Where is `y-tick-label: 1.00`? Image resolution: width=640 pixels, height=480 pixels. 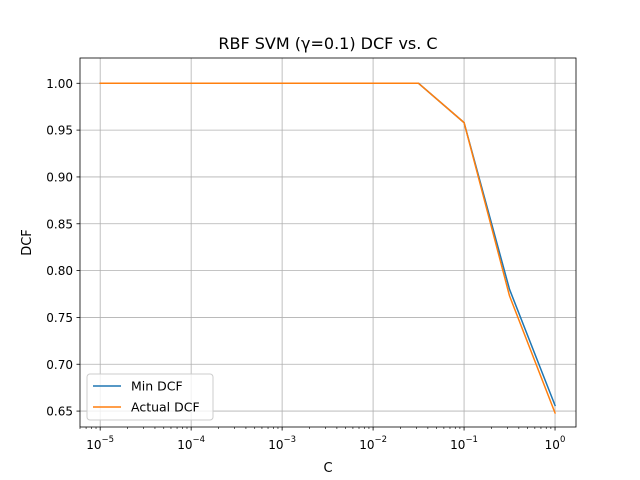 y-tick-label: 1.00 is located at coordinates (59, 84).